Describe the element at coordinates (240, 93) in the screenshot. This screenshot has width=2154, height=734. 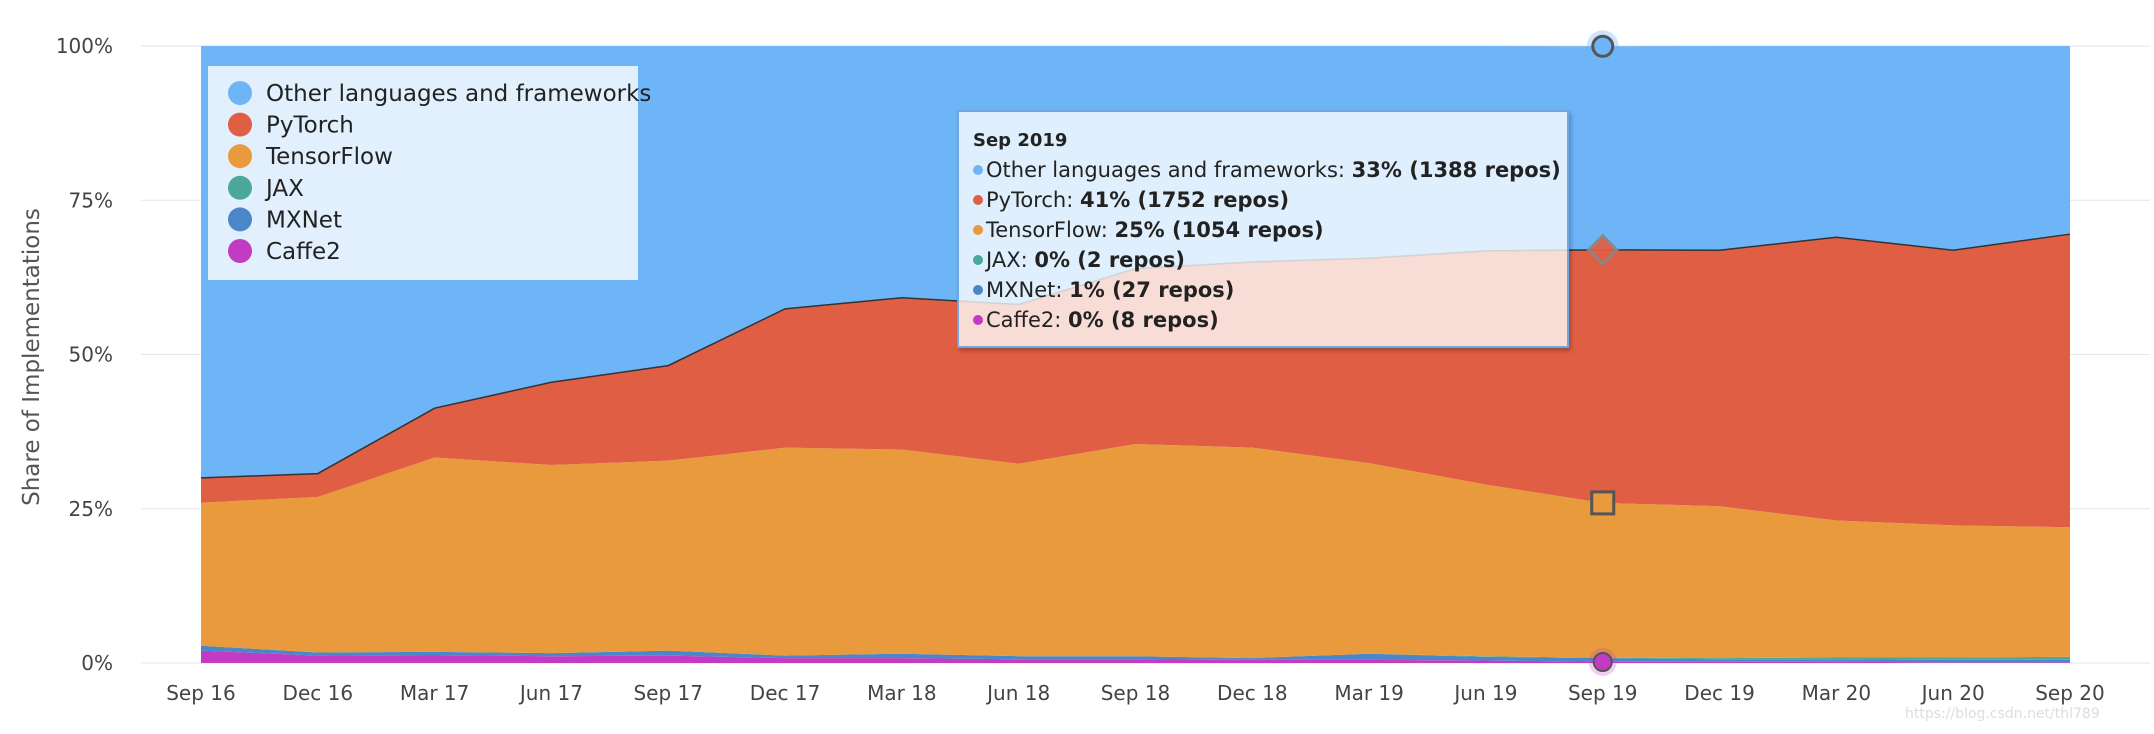
I see `legend-swatch-other-languages-and-frameworks` at that location.